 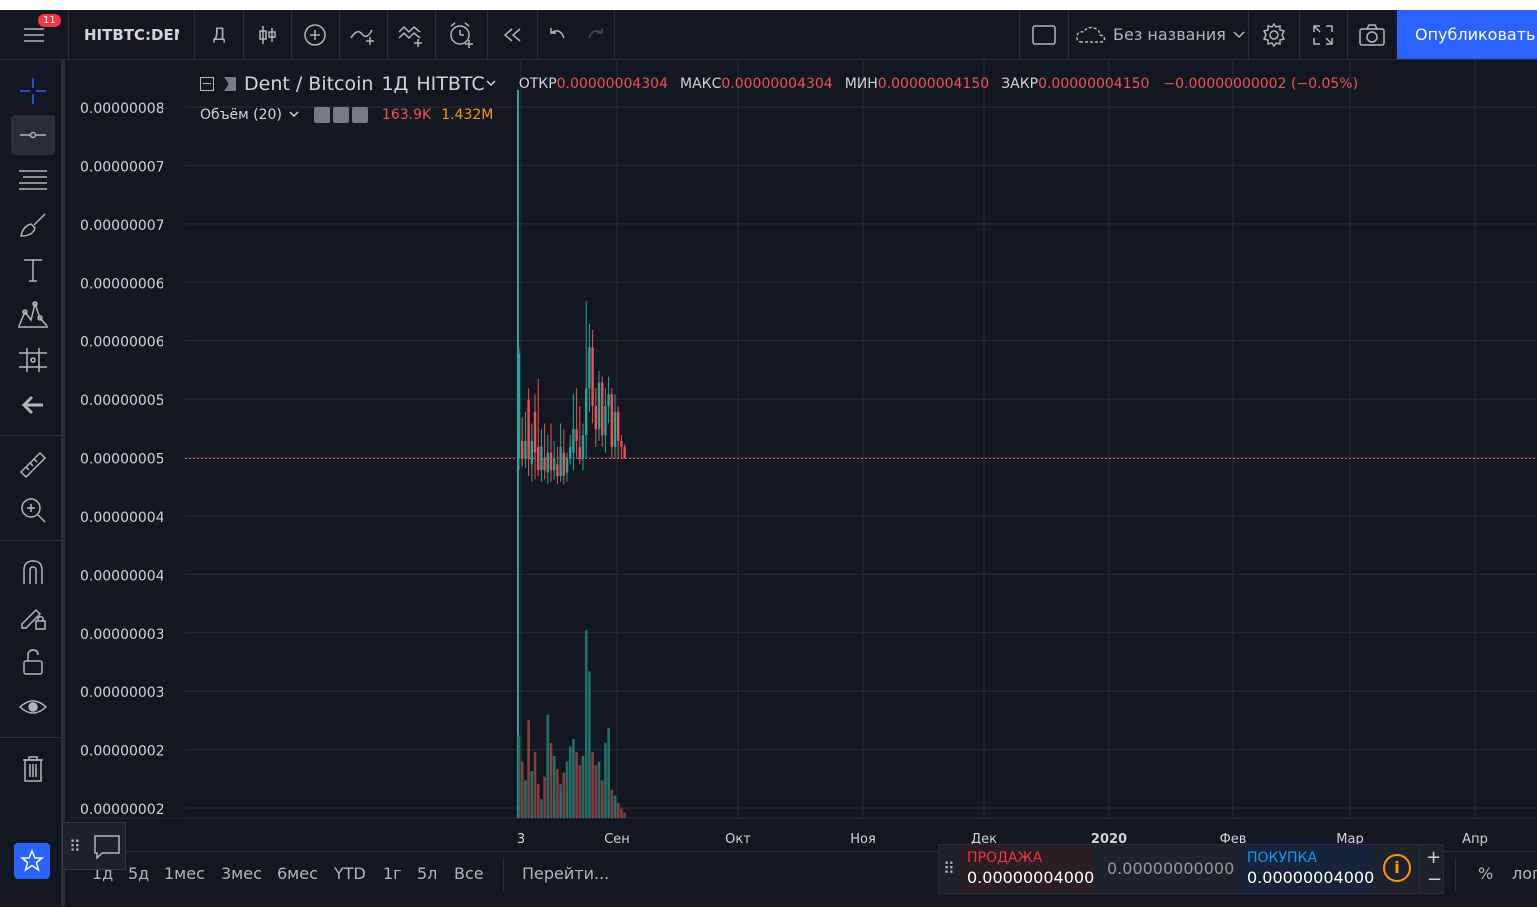 I want to click on indicators-button, so click(x=363, y=34).